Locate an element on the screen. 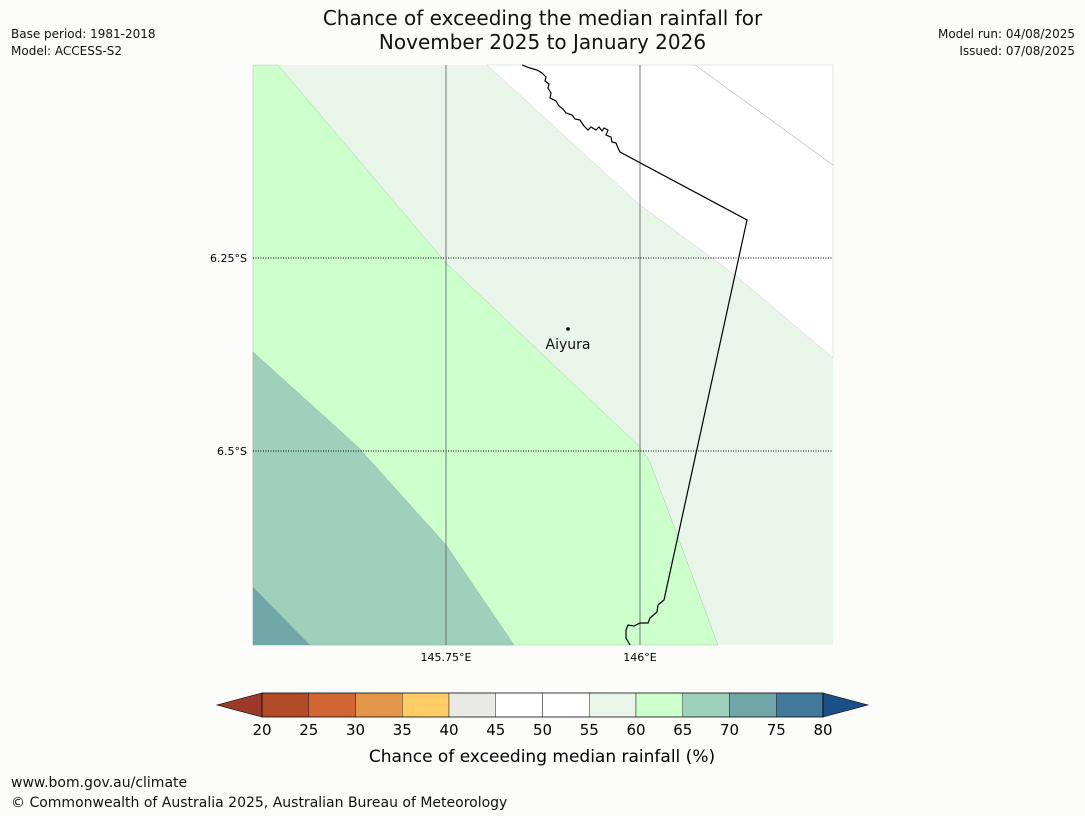 The image size is (1085, 816). colorbar-tick-label: 60 is located at coordinates (635, 730).